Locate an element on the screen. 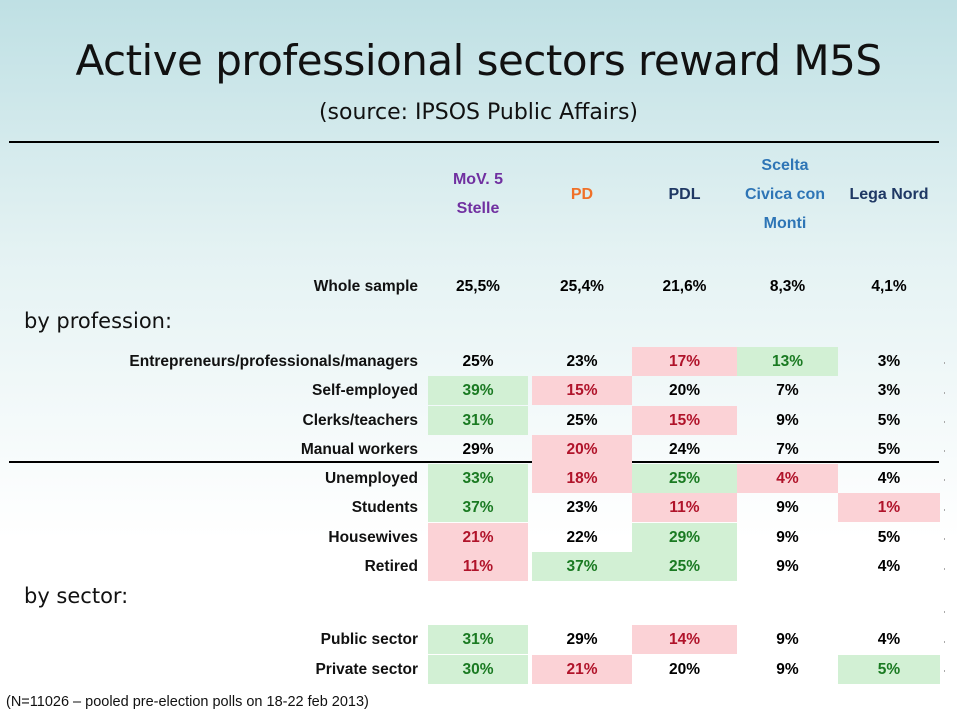 This screenshot has height=718, width=957. cell-self-employed-scelta-civica-con-monti: 7% is located at coordinates (787, 390).